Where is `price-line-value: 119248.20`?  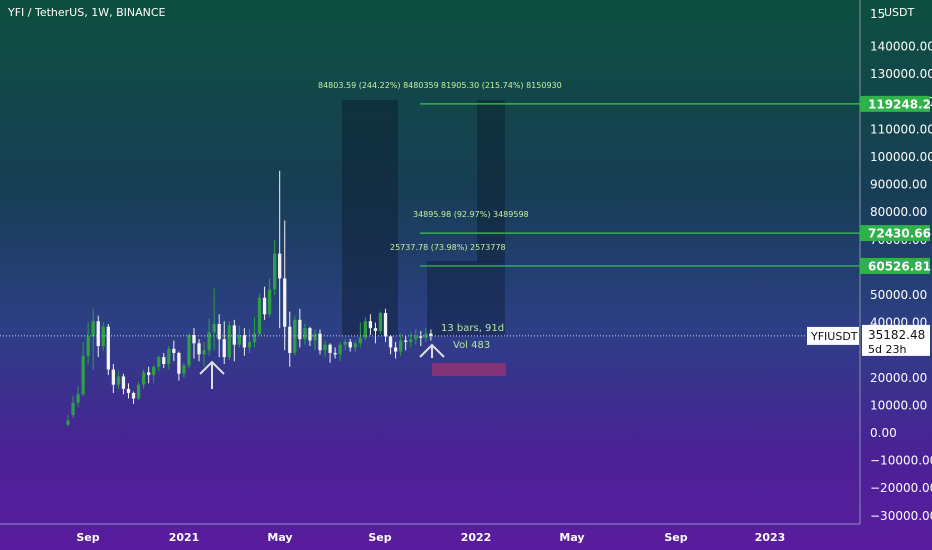
price-line-value: 119248.20 is located at coordinates (900, 104).